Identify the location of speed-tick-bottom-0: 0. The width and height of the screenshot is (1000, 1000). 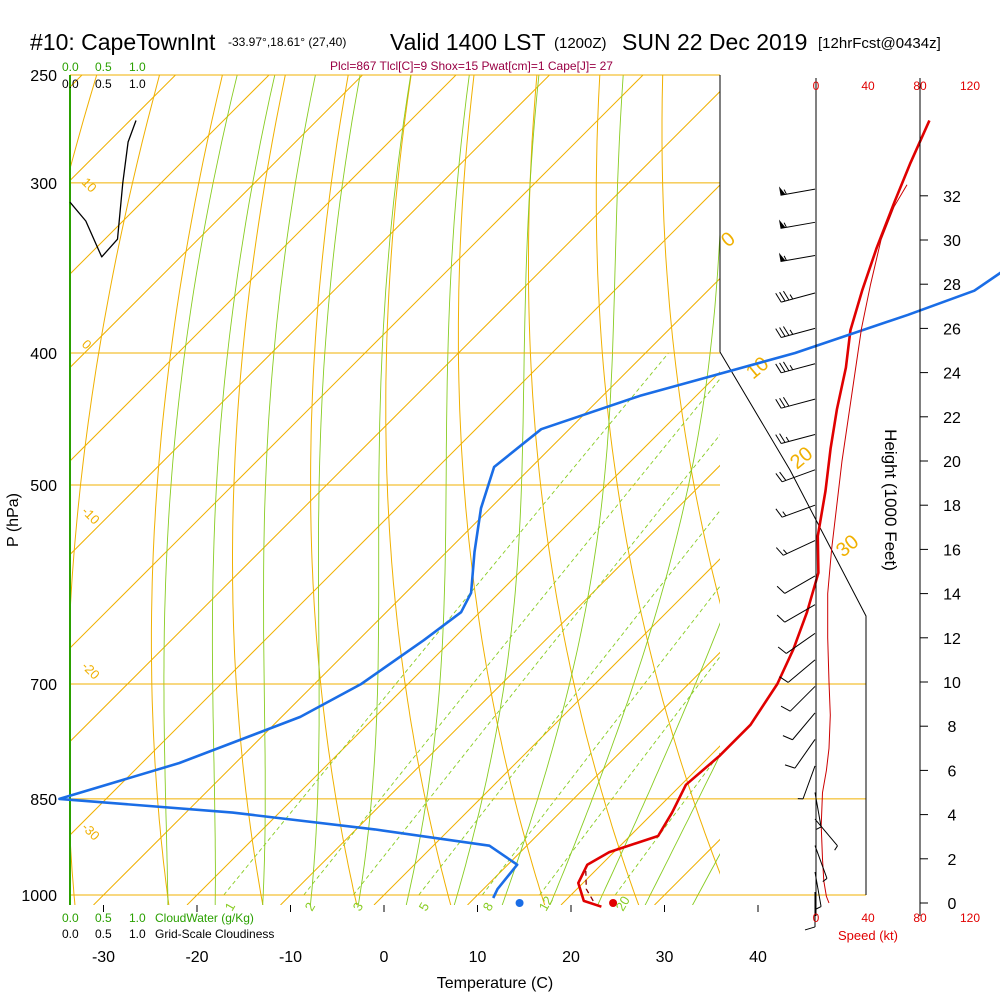
(816, 918).